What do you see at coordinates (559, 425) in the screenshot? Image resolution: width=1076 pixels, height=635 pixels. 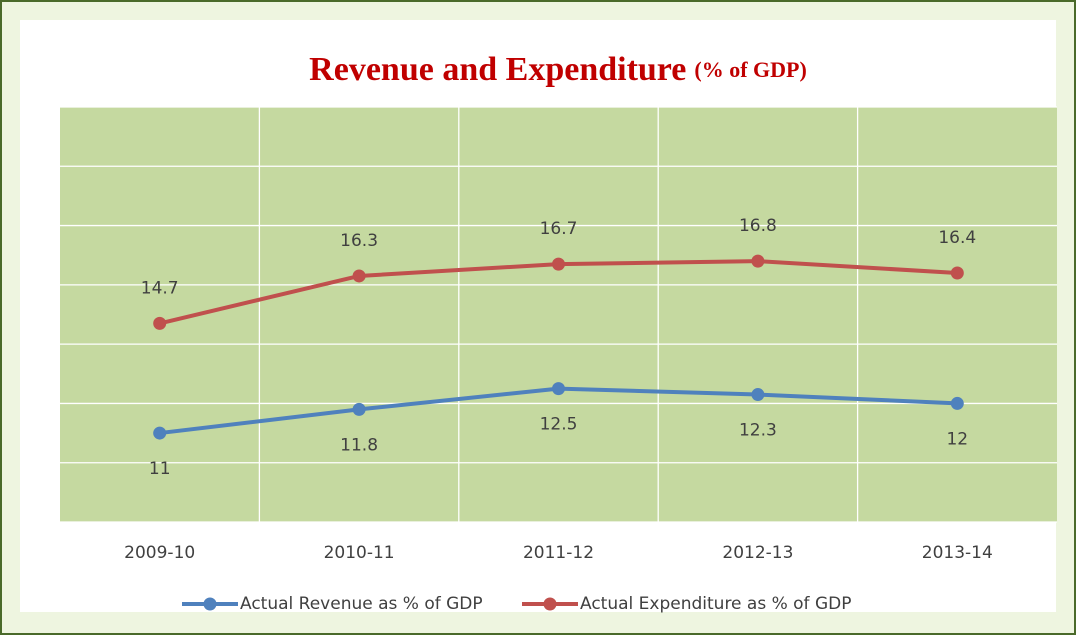 I see `data-label: 12.5` at bounding box center [559, 425].